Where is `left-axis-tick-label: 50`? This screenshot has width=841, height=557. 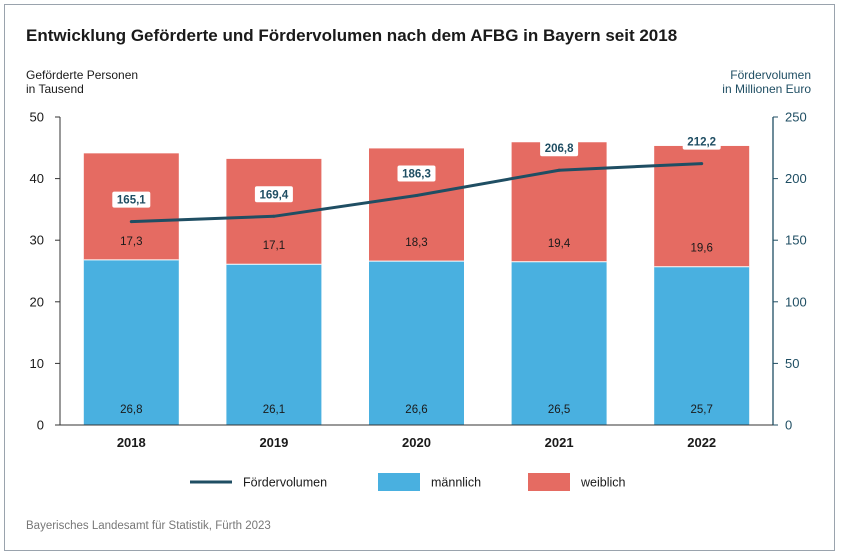
left-axis-tick-label: 50 is located at coordinates (37, 117).